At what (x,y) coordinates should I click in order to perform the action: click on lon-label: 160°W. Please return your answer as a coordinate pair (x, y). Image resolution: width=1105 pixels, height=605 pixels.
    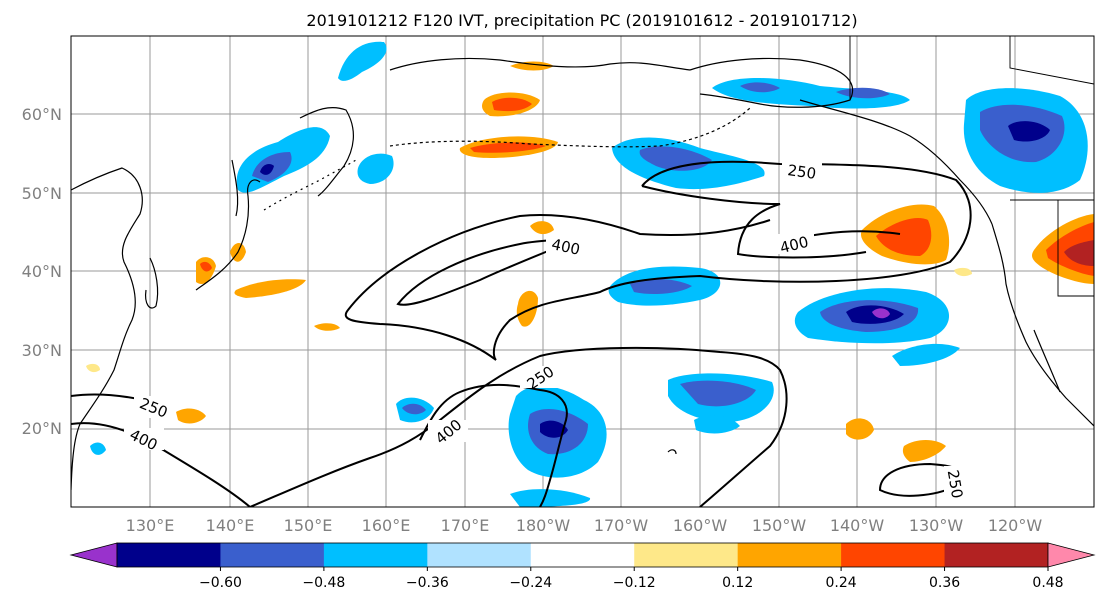
    Looking at the image, I should click on (700, 525).